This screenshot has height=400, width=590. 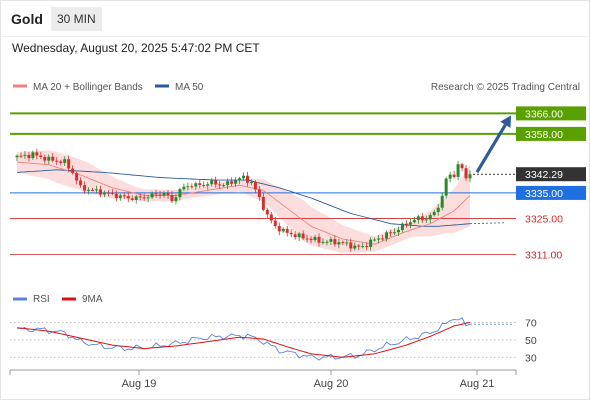 I want to click on instrument-title: Gold, so click(x=27, y=19).